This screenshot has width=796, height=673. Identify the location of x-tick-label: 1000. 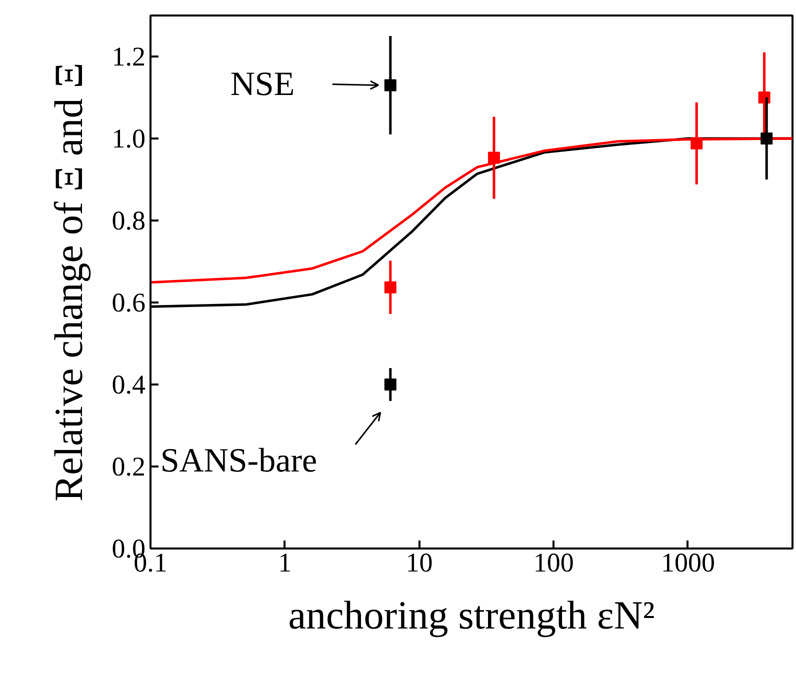
(687, 563).